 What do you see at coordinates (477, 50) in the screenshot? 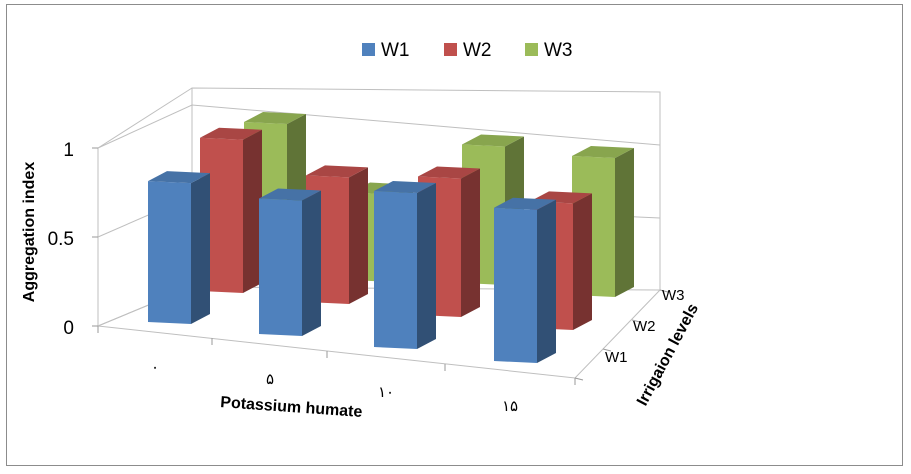
I see `legend-label-w2: W2` at bounding box center [477, 50].